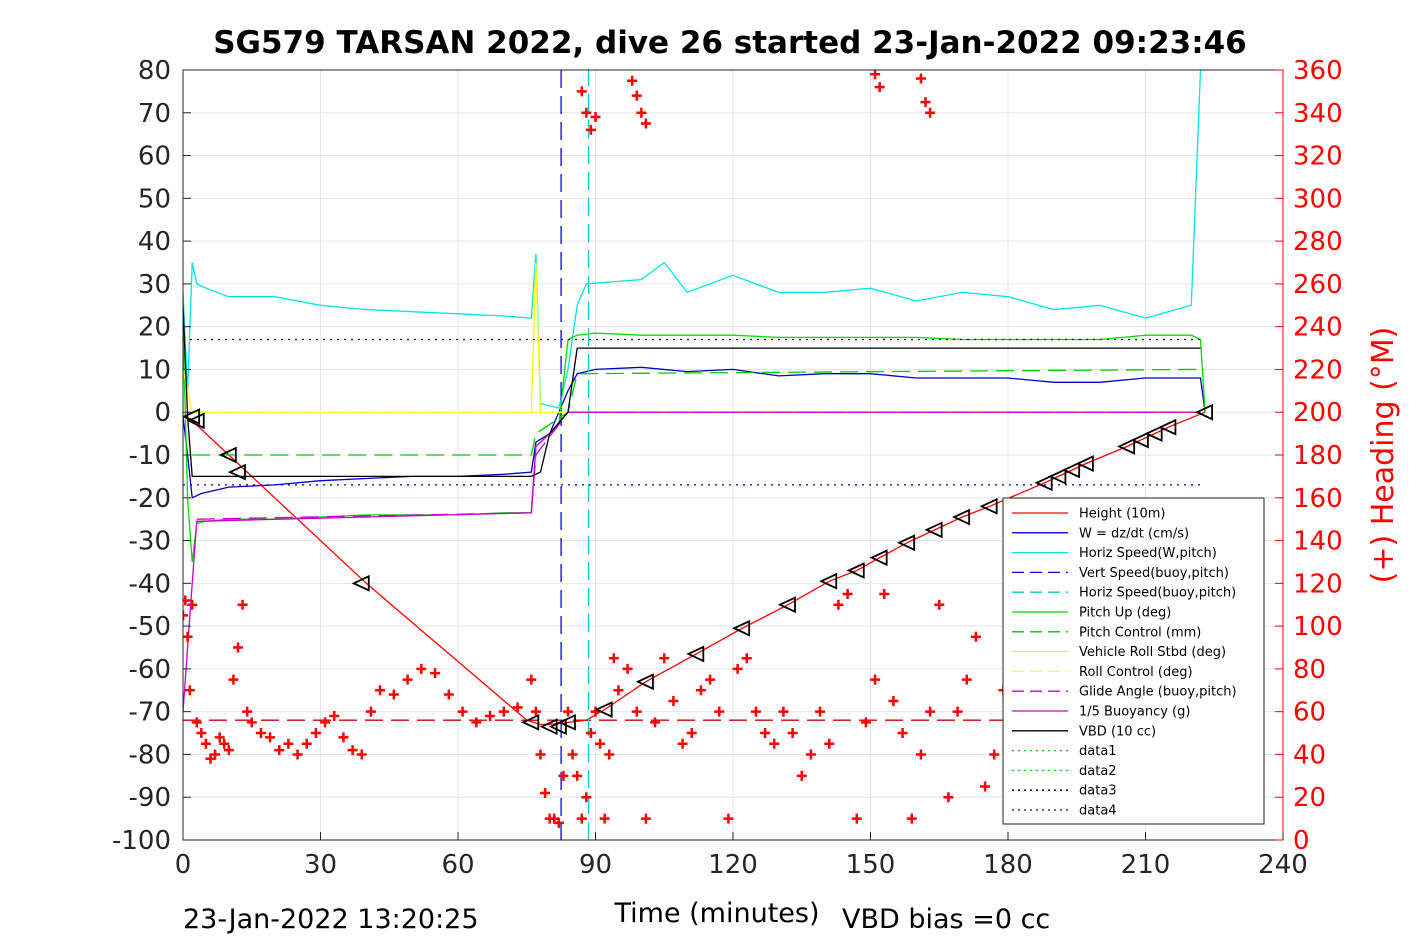 This screenshot has height=945, width=1417. I want to click on legend-entry: data2, so click(1098, 771).